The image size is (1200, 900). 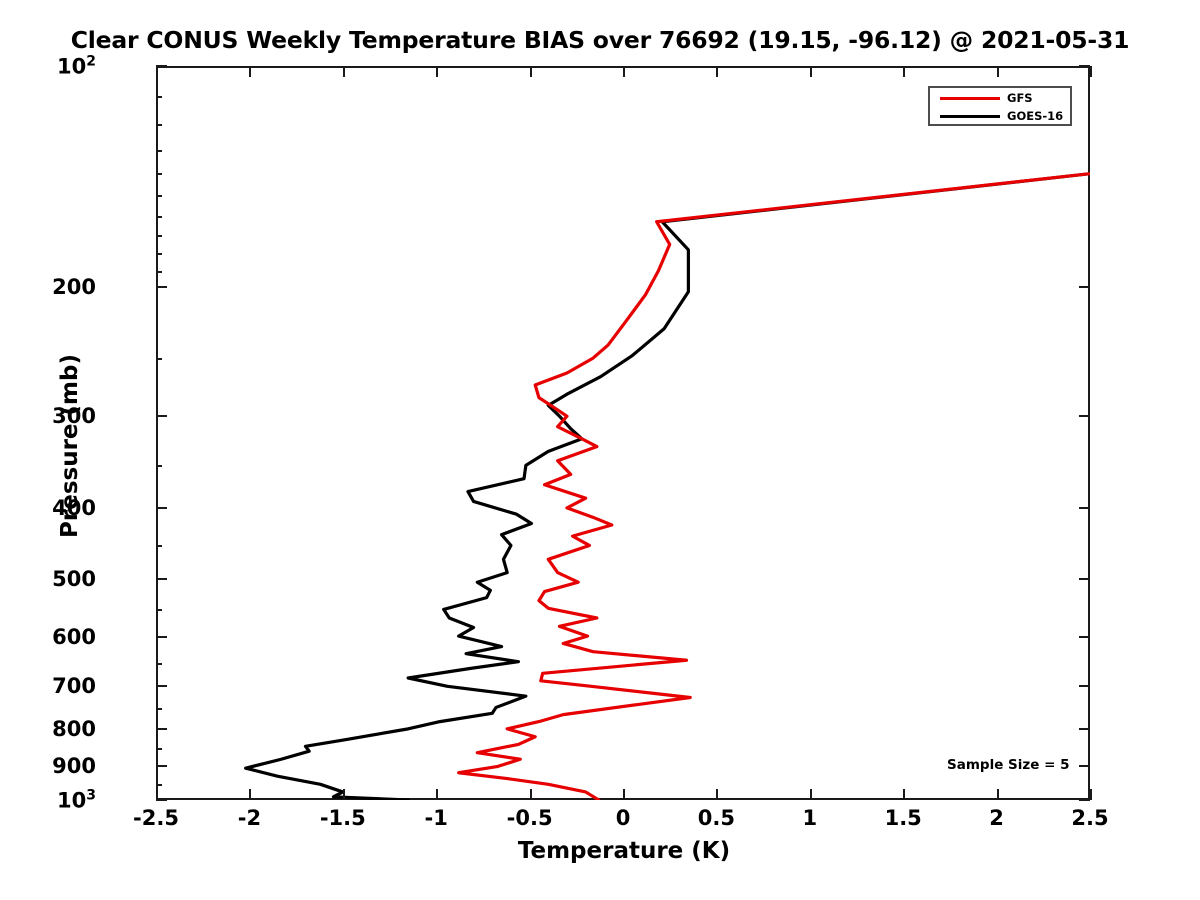 What do you see at coordinates (74, 728) in the screenshot?
I see `y-tick-label-800: 800` at bounding box center [74, 728].